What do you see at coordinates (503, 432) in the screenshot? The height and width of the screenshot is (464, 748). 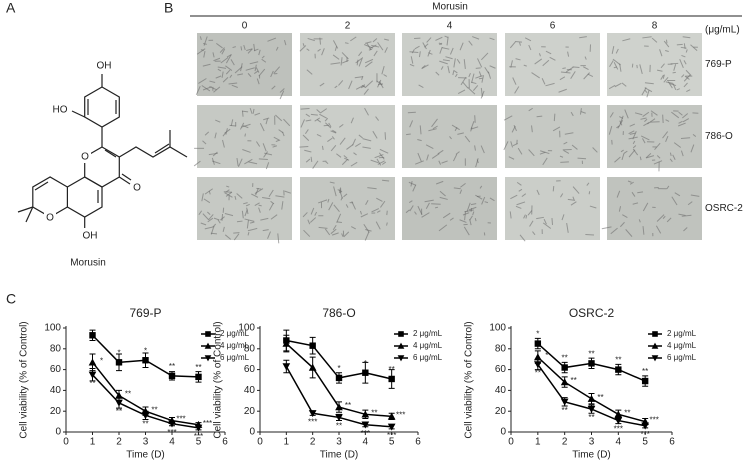 I see `y-tick-label: 0` at bounding box center [503, 432].